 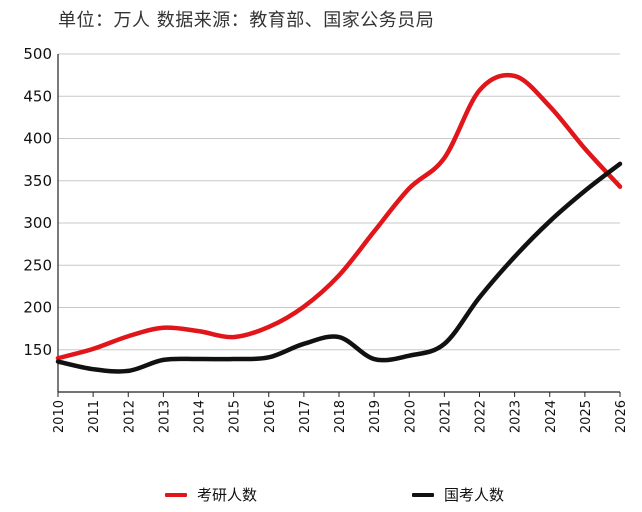 What do you see at coordinates (340, 416) in the screenshot?
I see `x-tick-label-2018: 2018` at bounding box center [340, 416].